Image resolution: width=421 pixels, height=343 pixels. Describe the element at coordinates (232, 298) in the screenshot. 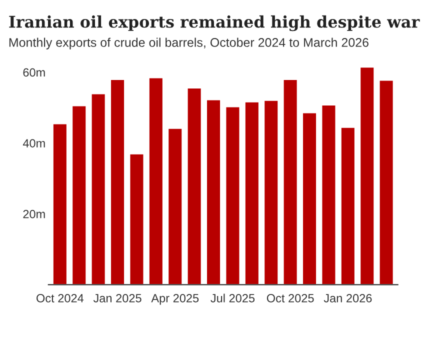

I see `x-tick-label: Jul 2025` at that location.